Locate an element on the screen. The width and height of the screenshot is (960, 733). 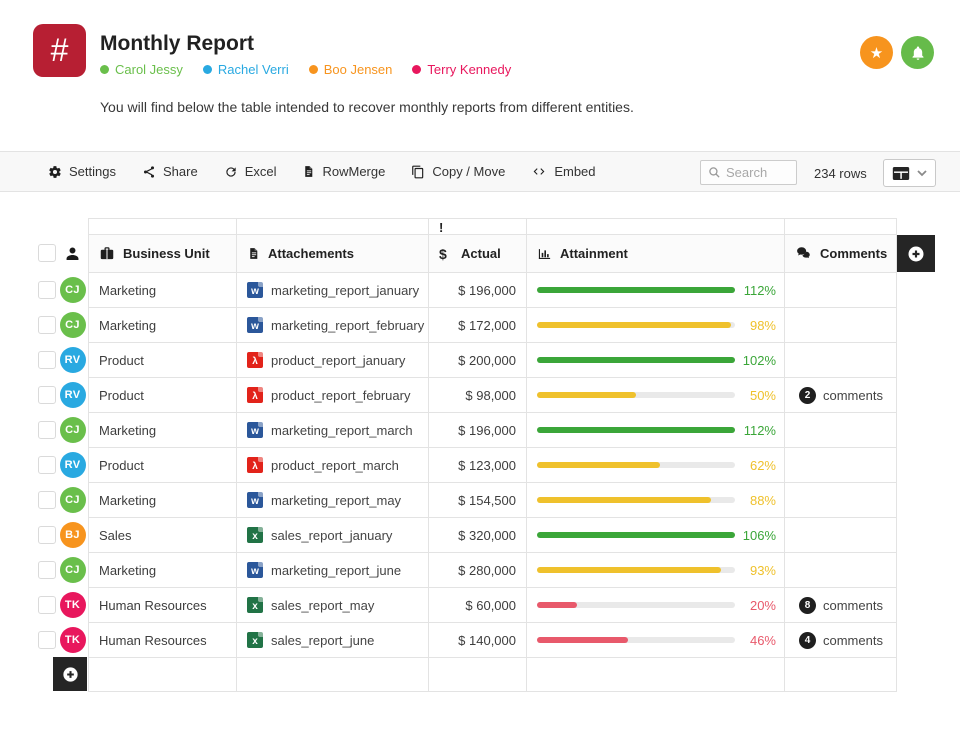
column-header-attainment: Attainment is located at coordinates (655, 253).